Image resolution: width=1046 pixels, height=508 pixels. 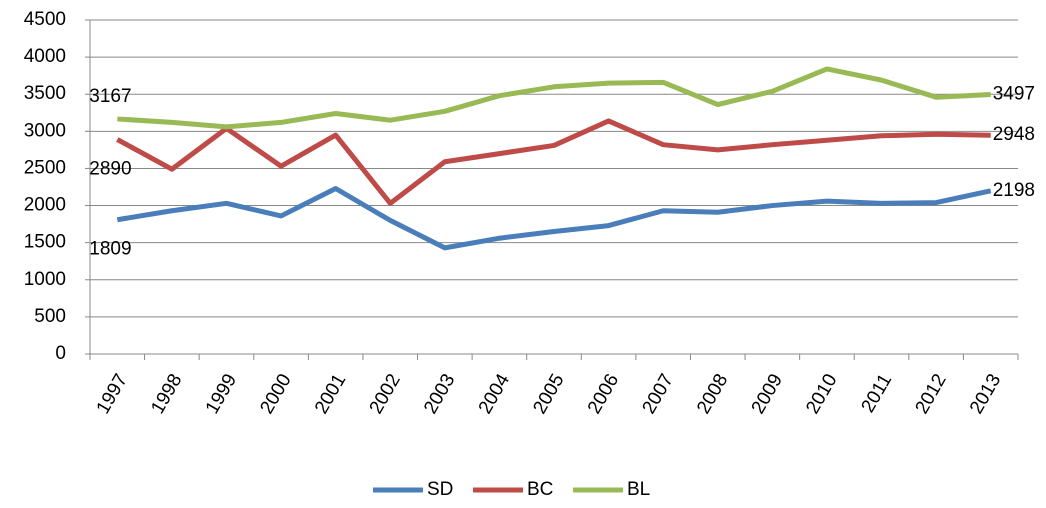 I want to click on x-tick-label: 2004, so click(x=495, y=393).